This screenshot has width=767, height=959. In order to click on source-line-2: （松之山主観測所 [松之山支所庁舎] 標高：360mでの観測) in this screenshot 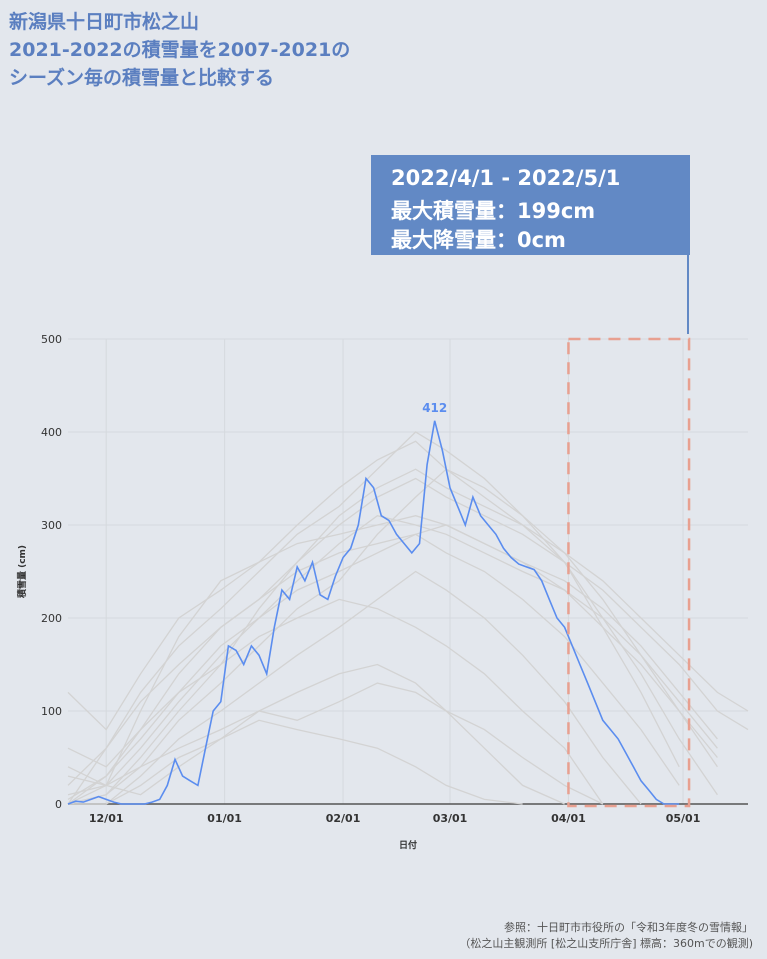, I will do `click(606, 943)`.